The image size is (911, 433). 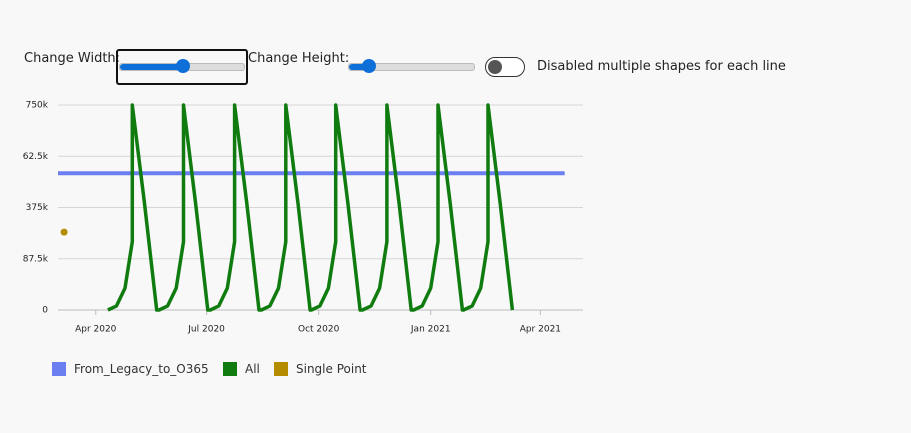 I want to click on y-tick-label: 62.5k, so click(x=36, y=157).